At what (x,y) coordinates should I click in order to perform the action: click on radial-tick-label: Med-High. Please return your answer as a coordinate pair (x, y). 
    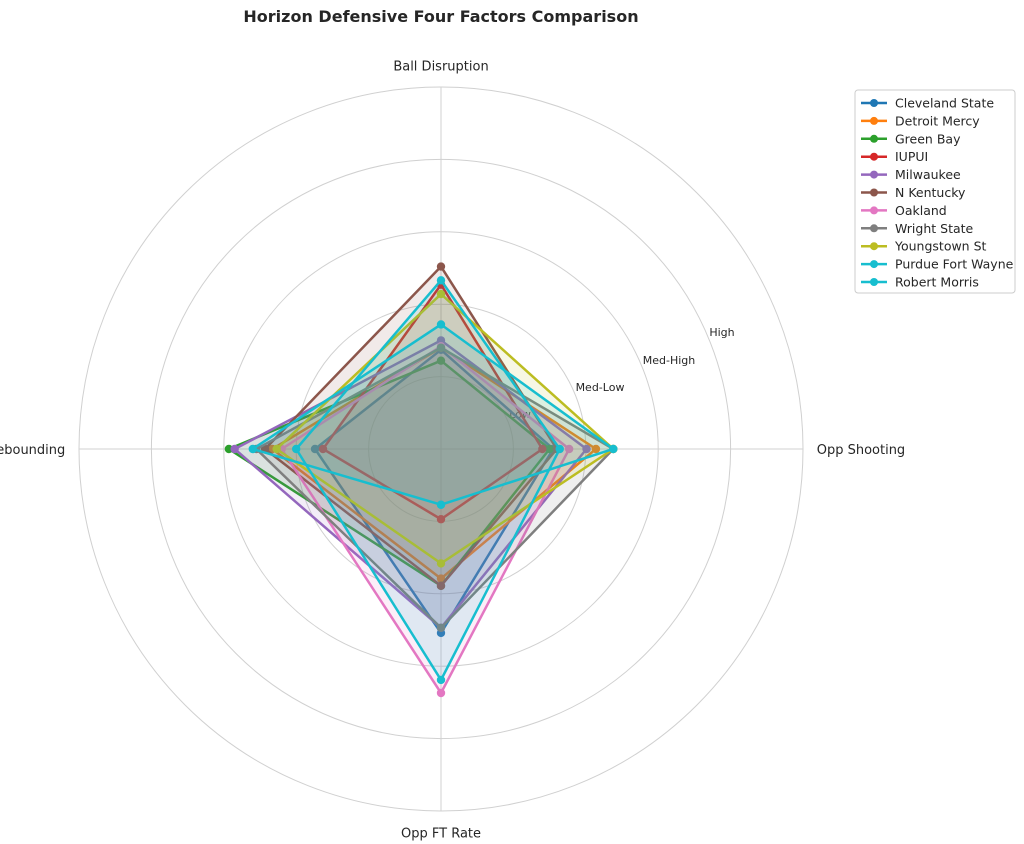
    Looking at the image, I should click on (669, 360).